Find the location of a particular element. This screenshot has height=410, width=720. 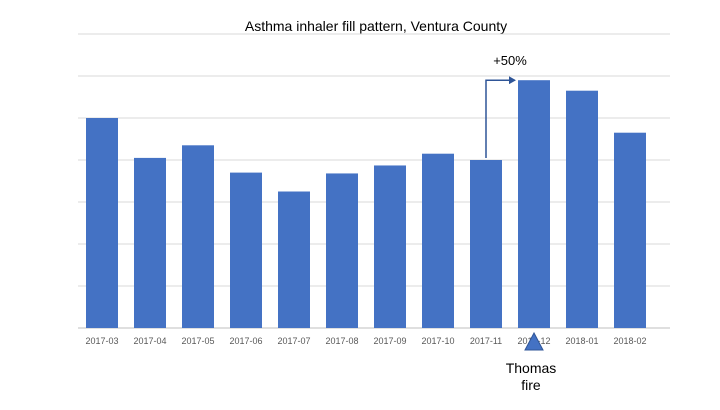

change-arrow is located at coordinates (500, 117).